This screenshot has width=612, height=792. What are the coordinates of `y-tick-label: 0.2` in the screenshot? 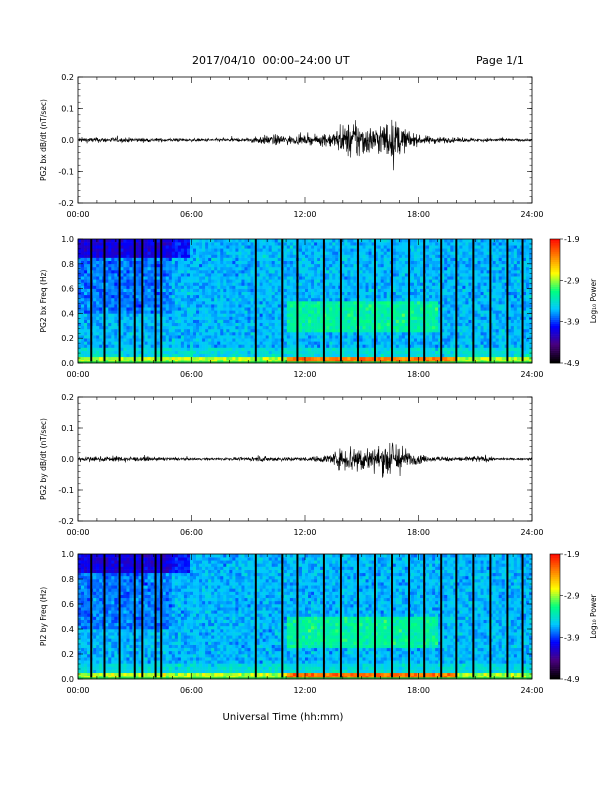 It's located at (67, 77).